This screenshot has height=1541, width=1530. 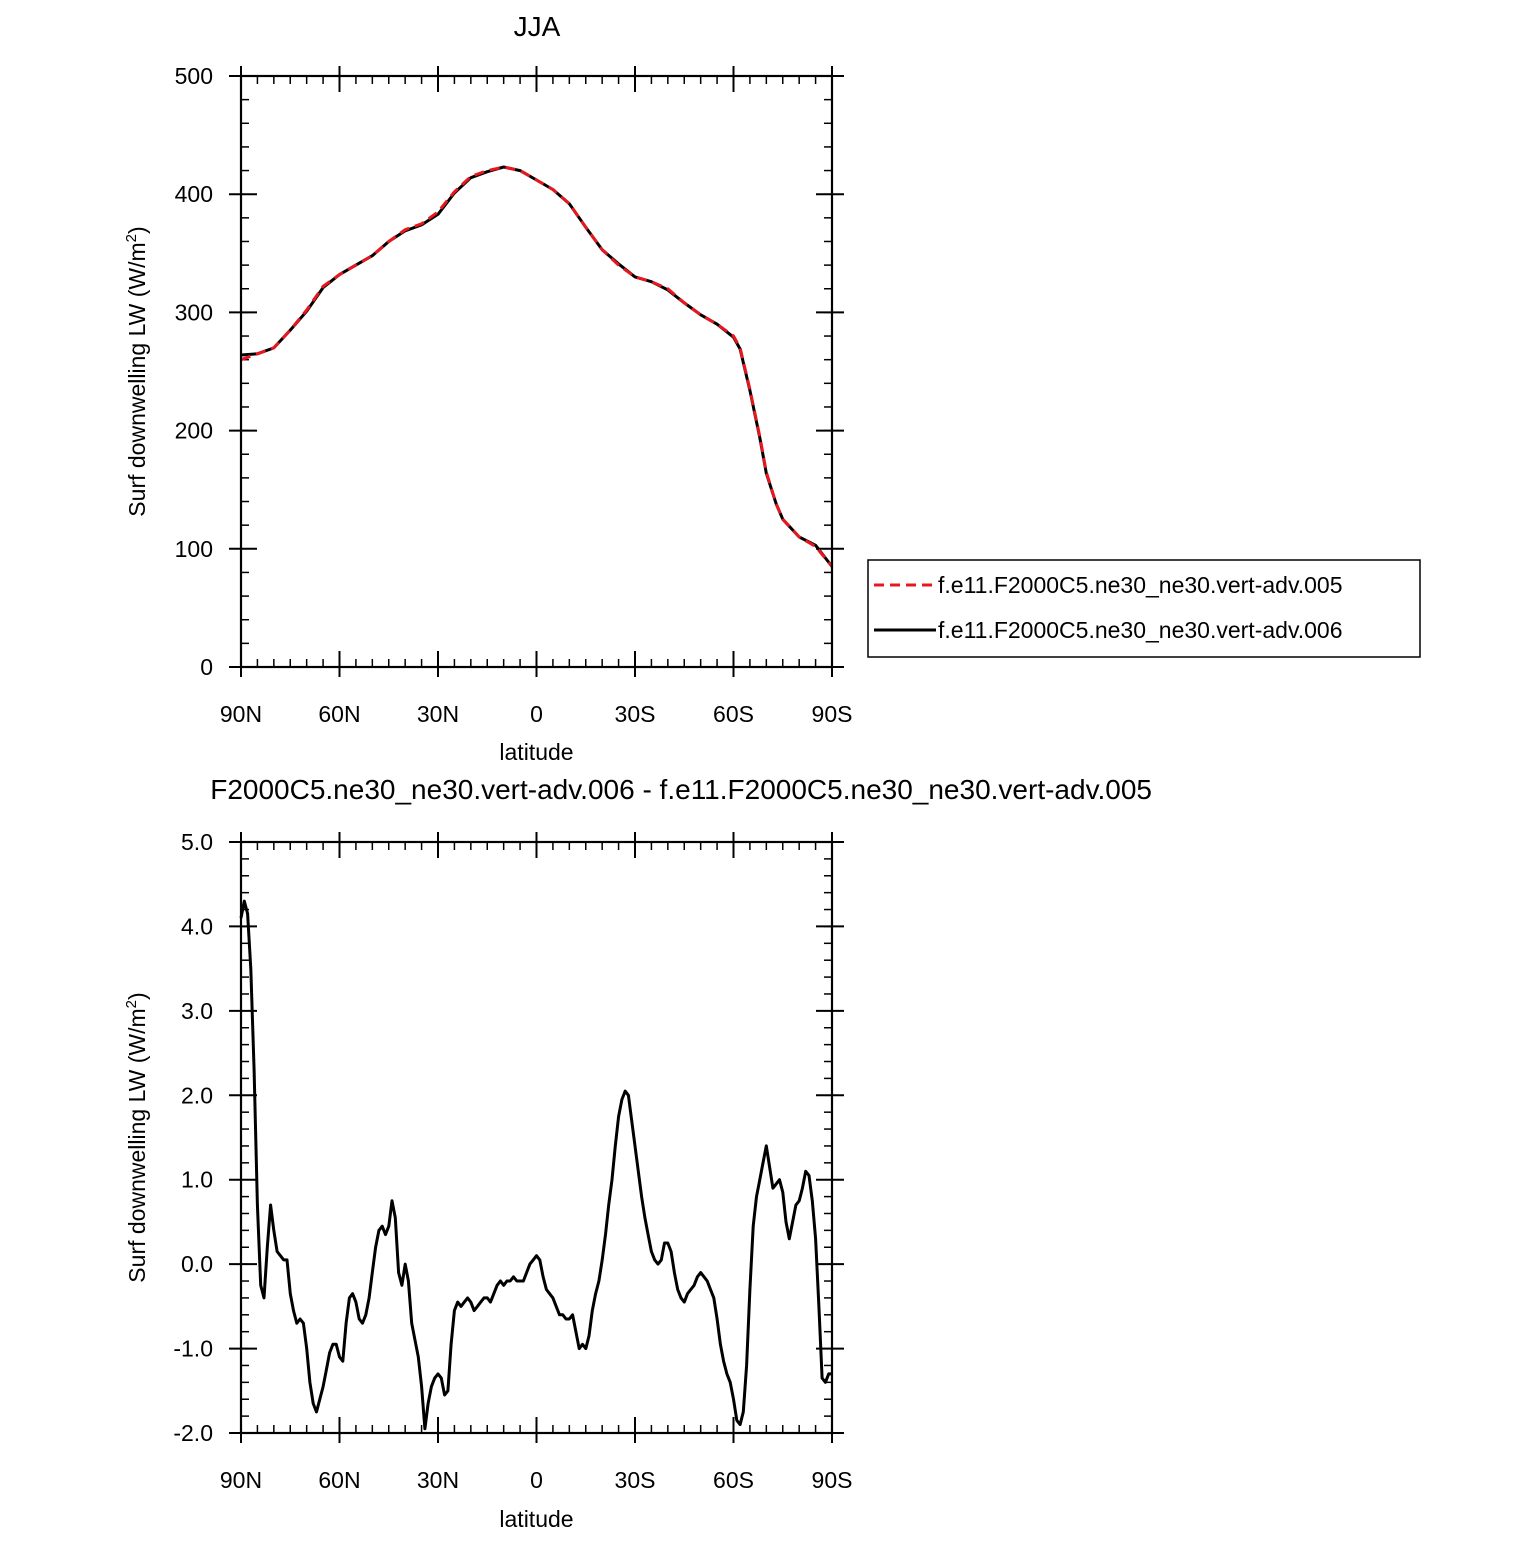 I want to click on y-tick-label: -2.0, so click(x=193, y=1433).